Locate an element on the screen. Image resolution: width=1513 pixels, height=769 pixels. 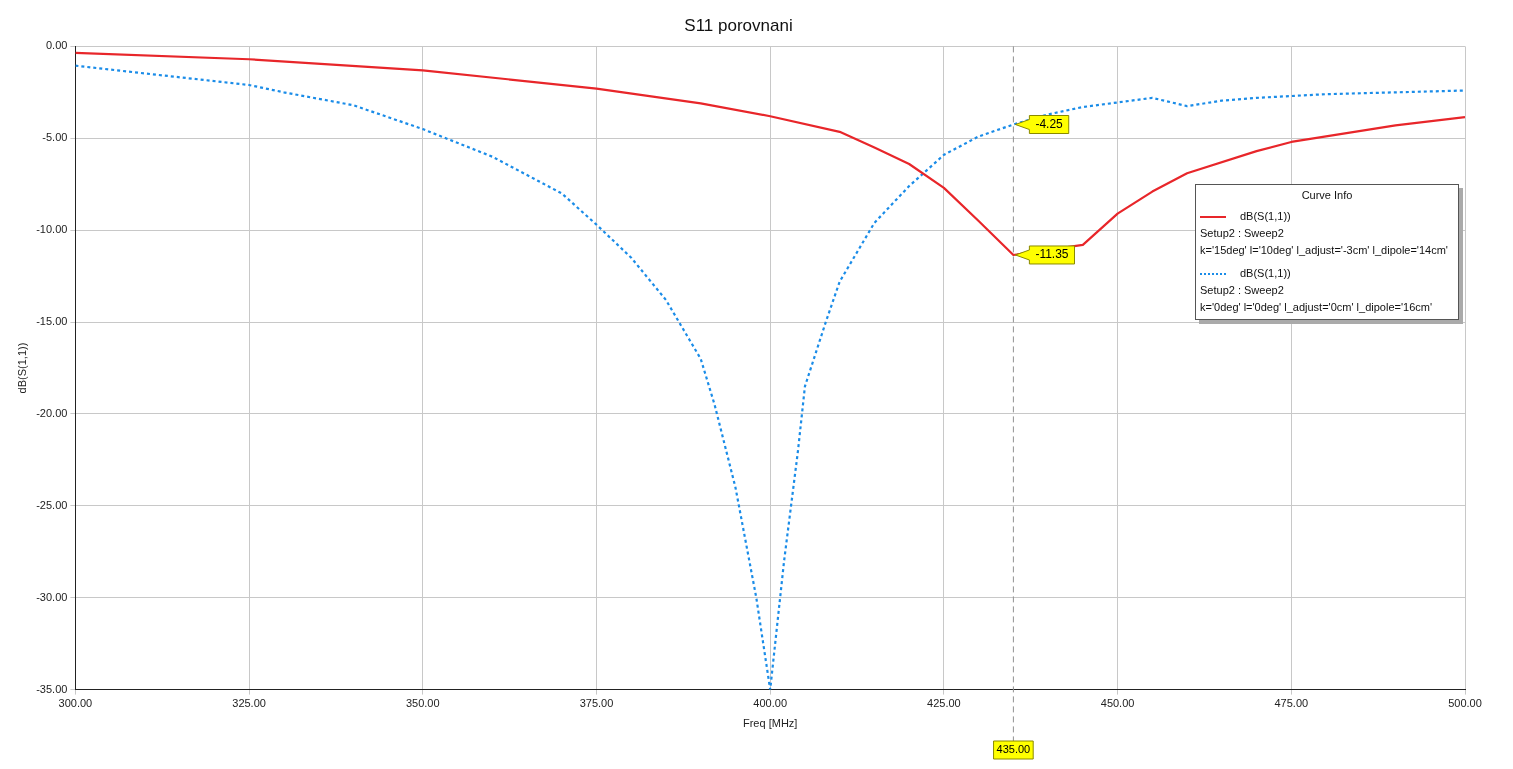
legend-label: dB(S(1,1)) Setup2 : Sweep2 k='0deg' l='0deg' l_adjust='0cm' l_dipole='16cm' is located at coordinates (1316, 290).